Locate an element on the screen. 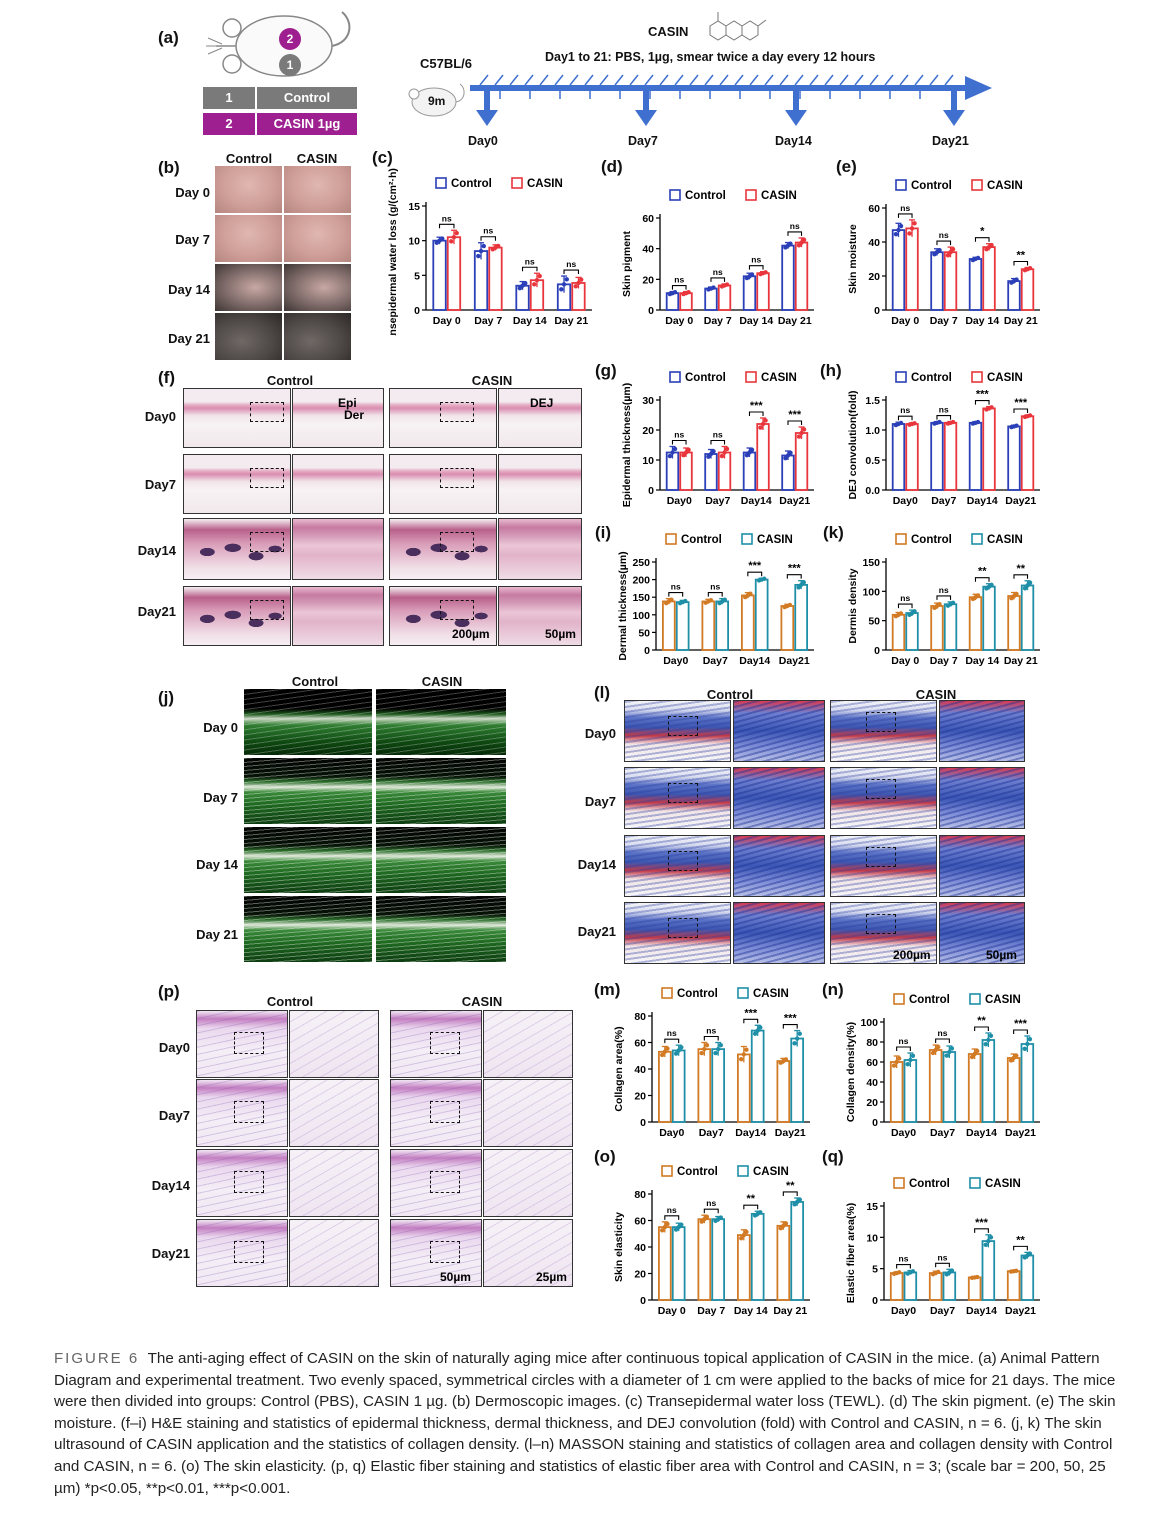  he-control-overview-day0 is located at coordinates (237, 418).